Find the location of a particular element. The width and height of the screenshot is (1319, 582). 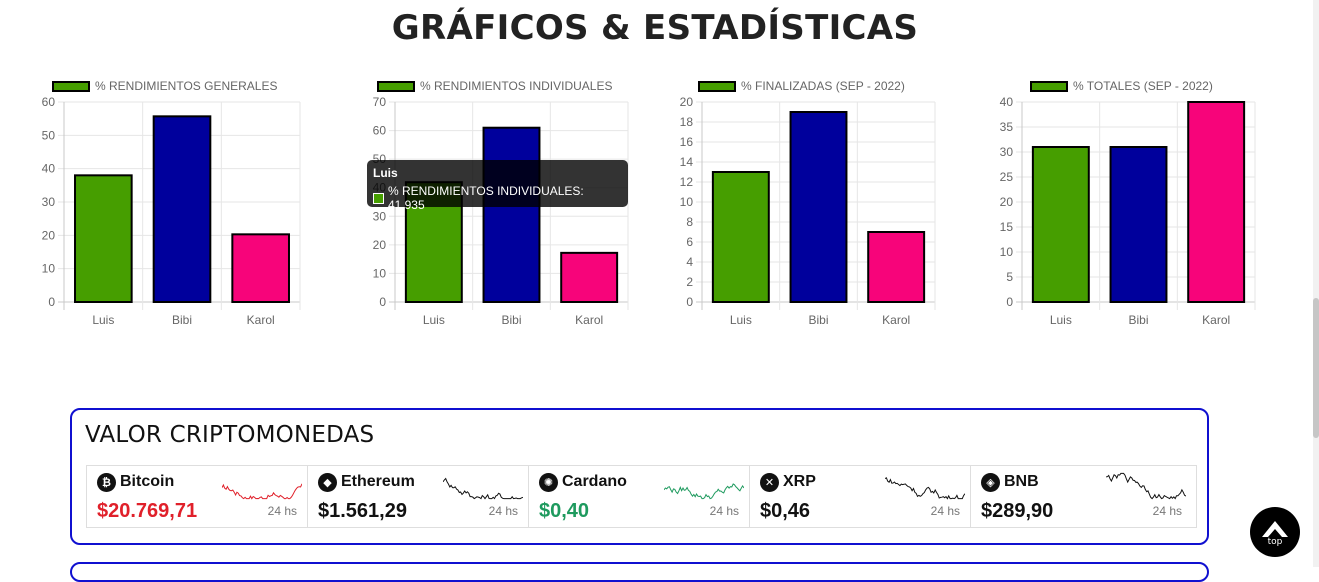

coin-price: $20.769,71 is located at coordinates (147, 511).